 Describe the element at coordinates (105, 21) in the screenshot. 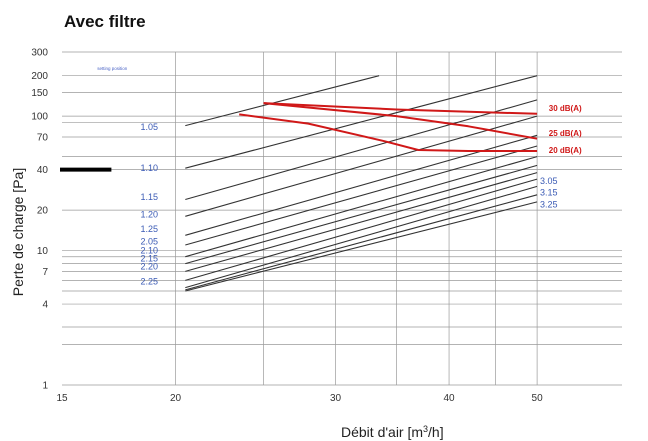

I see `chart-title: Avec filtre` at that location.